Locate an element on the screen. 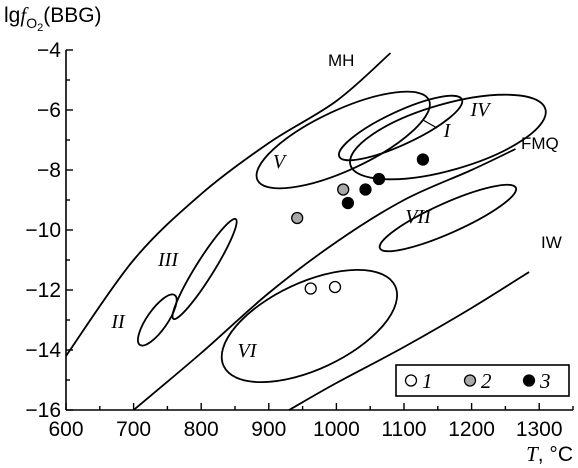  y-tick-label: −14 is located at coordinates (43, 350).